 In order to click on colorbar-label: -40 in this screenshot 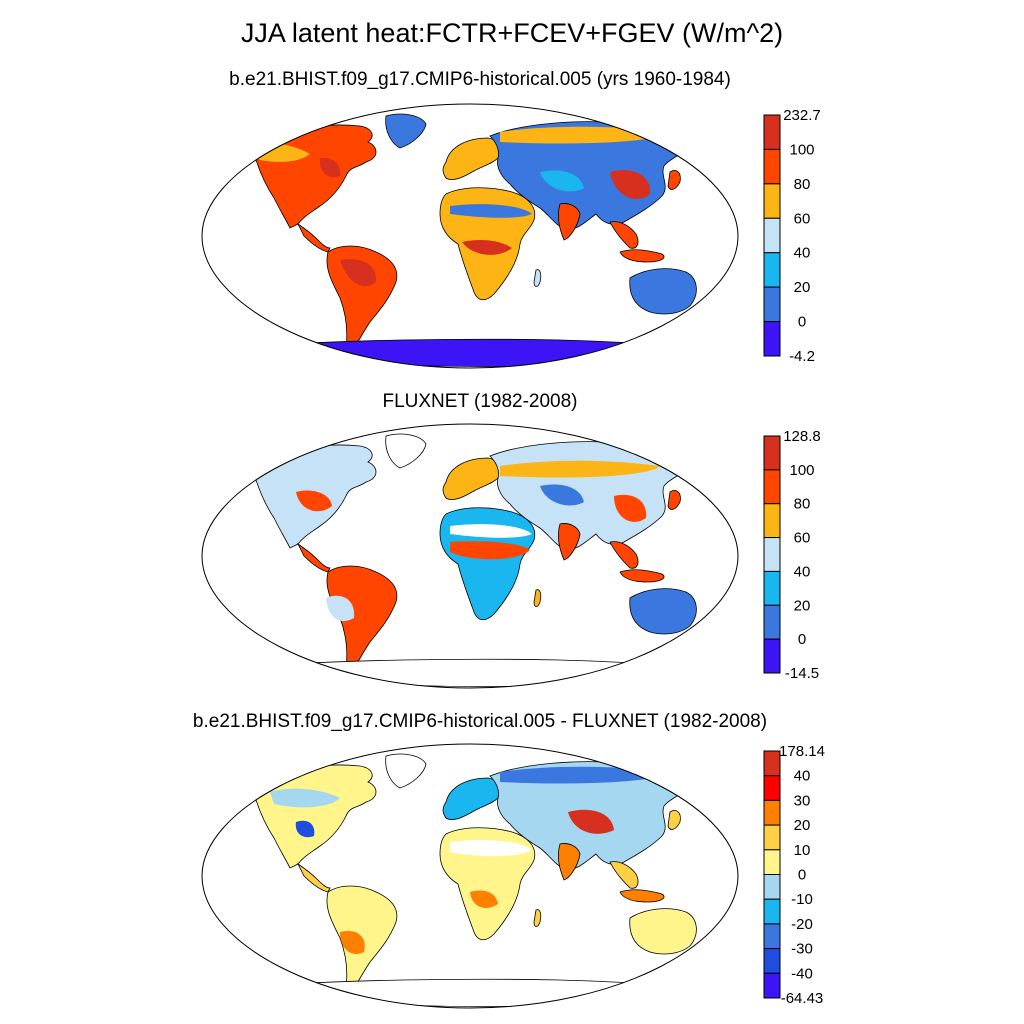, I will do `click(802, 973)`.